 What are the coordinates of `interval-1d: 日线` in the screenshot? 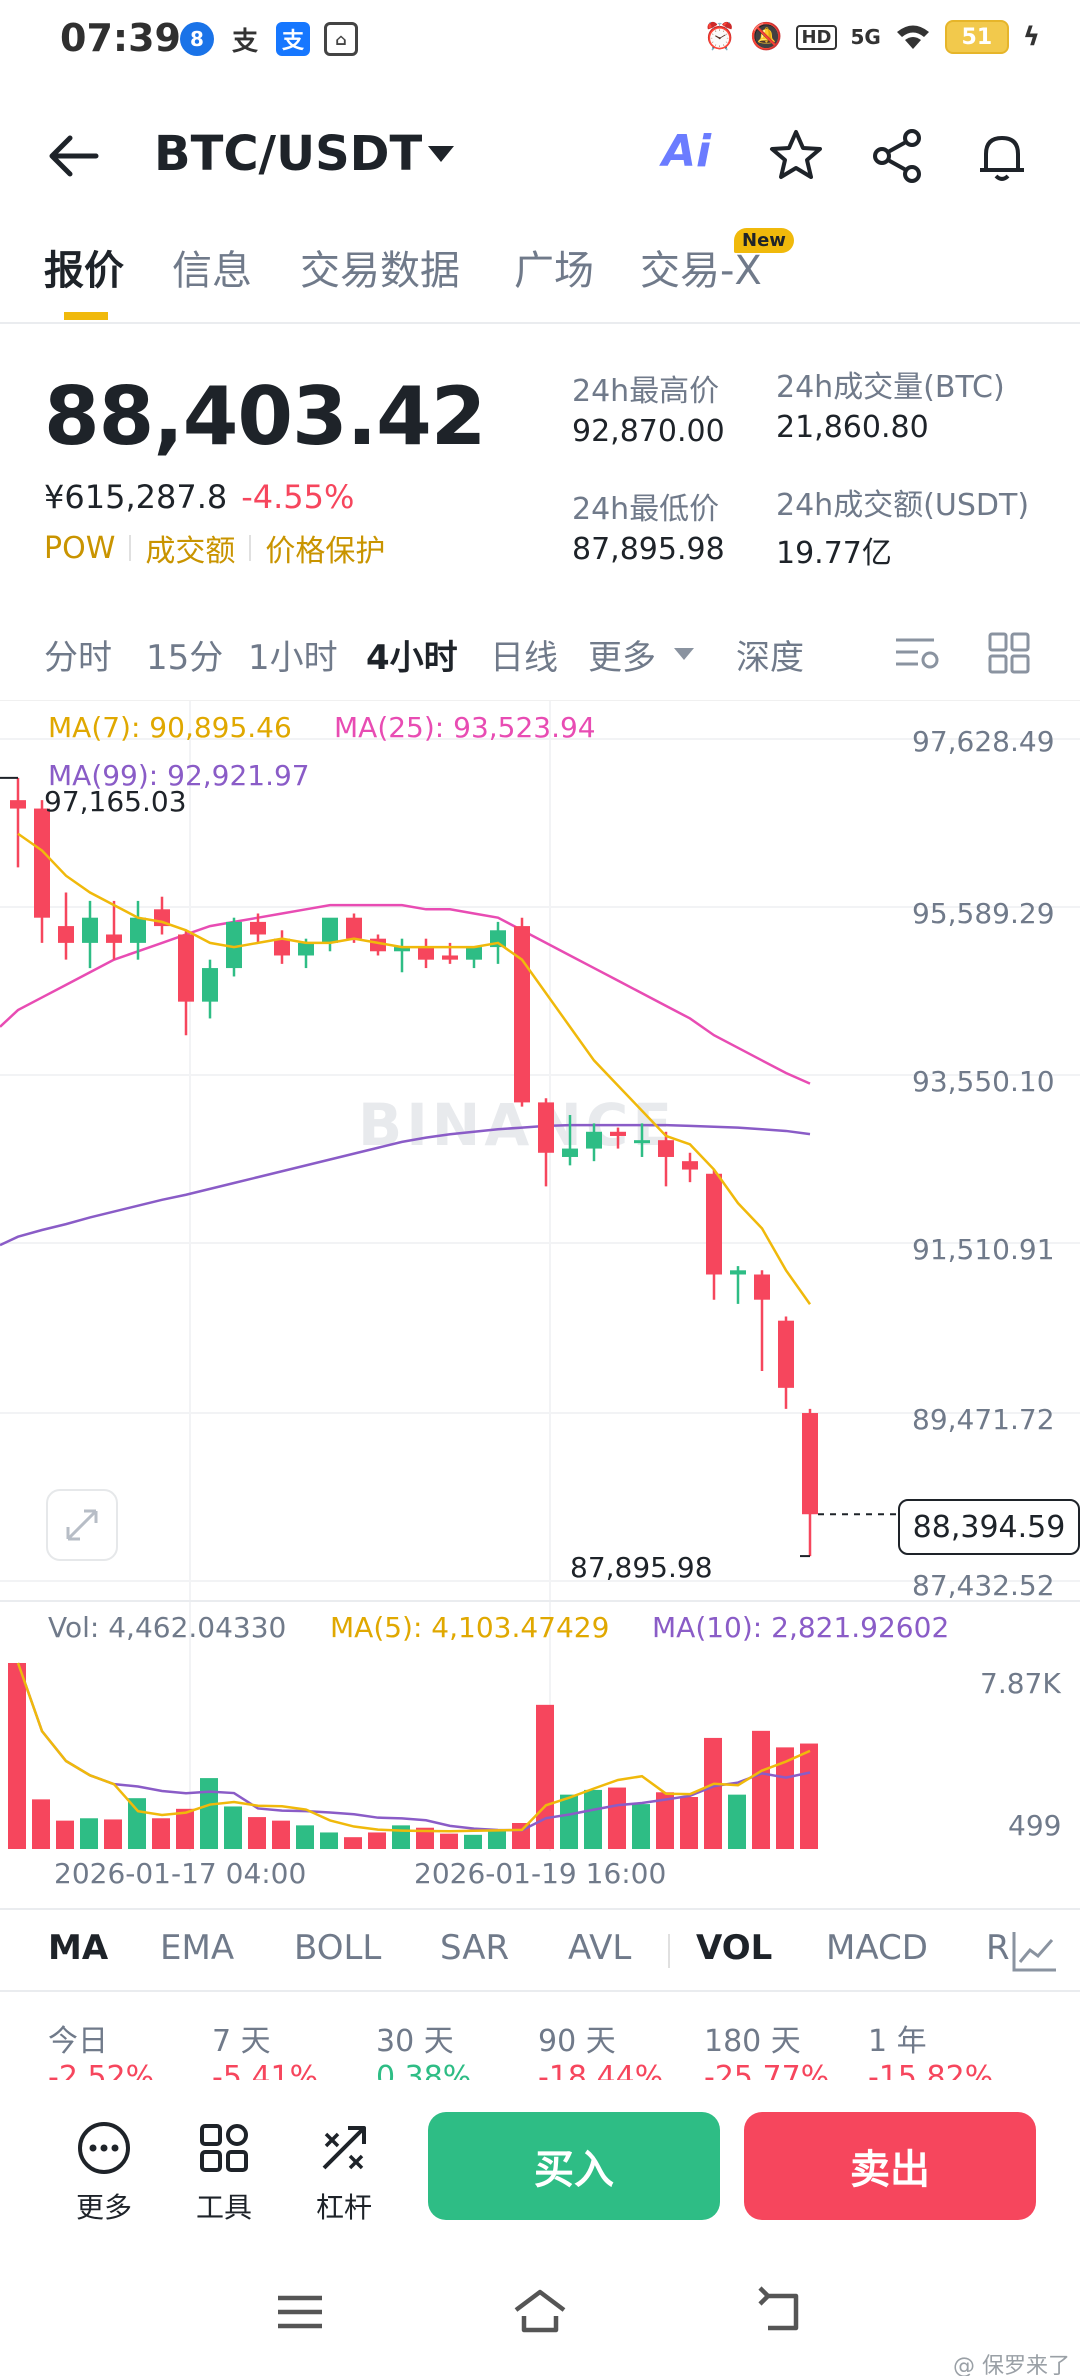 It's located at (524, 658).